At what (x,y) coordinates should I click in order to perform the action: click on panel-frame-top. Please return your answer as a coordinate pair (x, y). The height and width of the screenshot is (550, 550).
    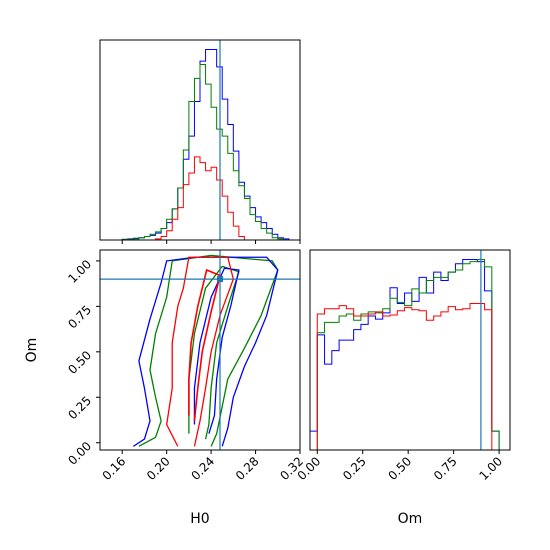
    Looking at the image, I should click on (200, 140).